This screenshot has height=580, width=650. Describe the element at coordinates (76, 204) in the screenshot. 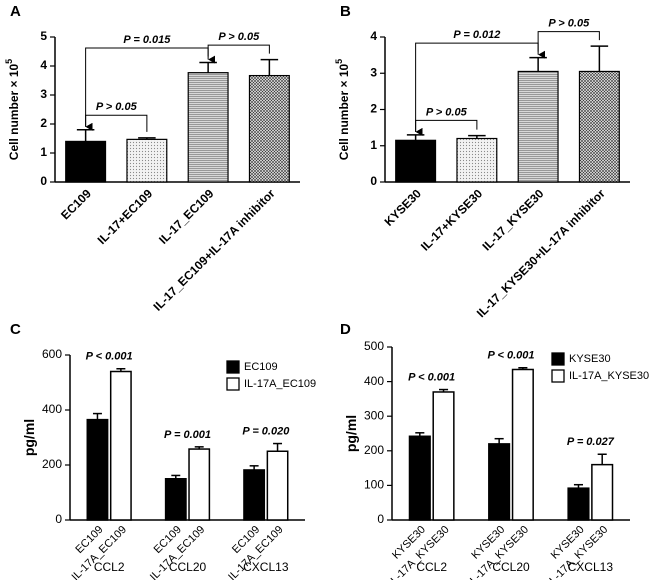

I see `x-tick-label: EC109` at that location.